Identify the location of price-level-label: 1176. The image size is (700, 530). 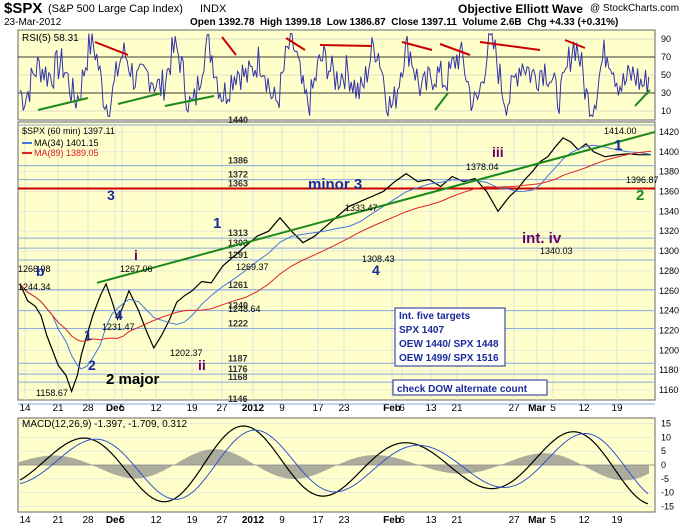
(238, 369).